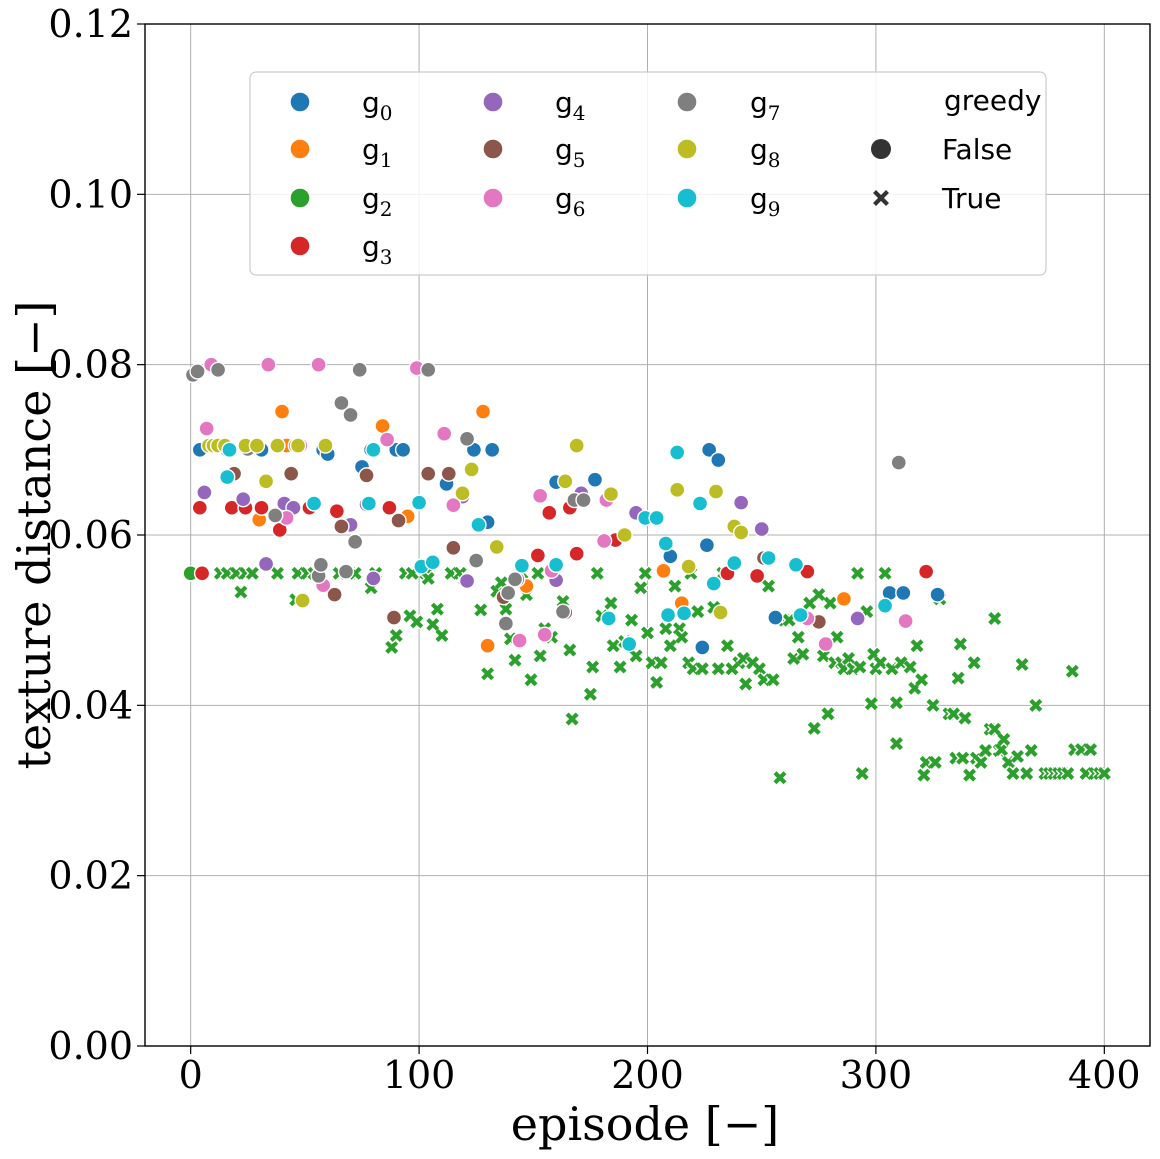  Describe the element at coordinates (341, 105) in the screenshot. I see `legend-entry-g0: g0` at that location.